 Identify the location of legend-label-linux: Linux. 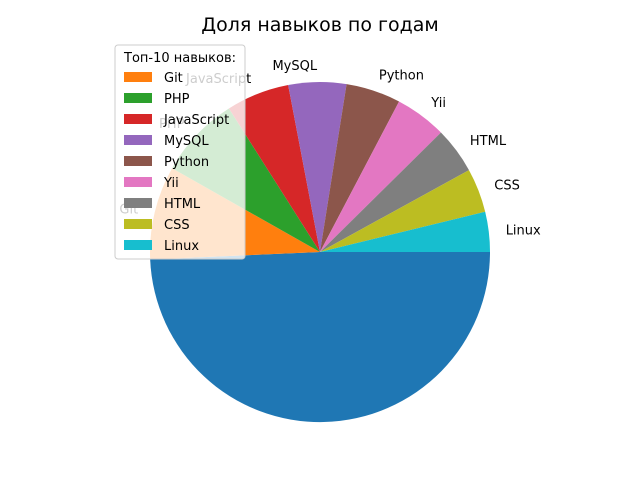
(181, 246).